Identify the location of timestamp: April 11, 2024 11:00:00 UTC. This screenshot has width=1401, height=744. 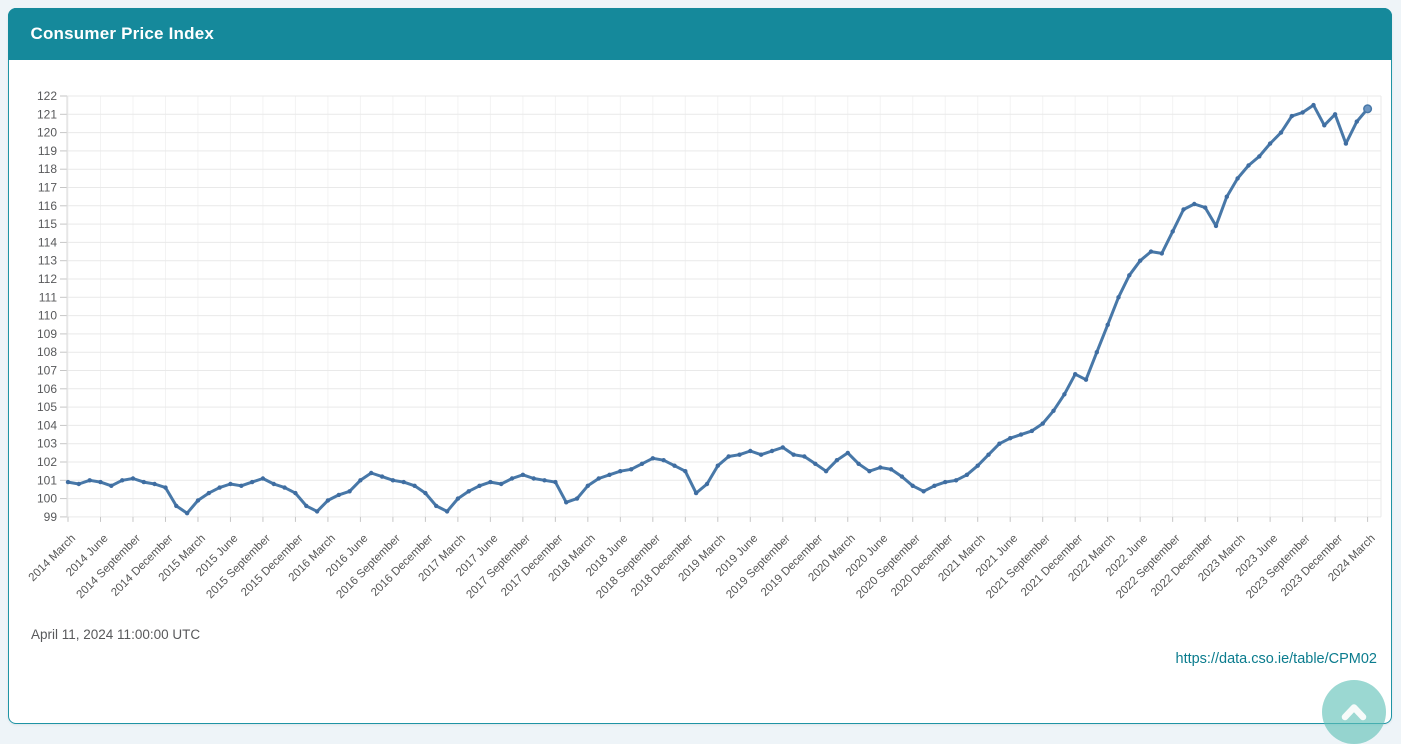
(116, 634).